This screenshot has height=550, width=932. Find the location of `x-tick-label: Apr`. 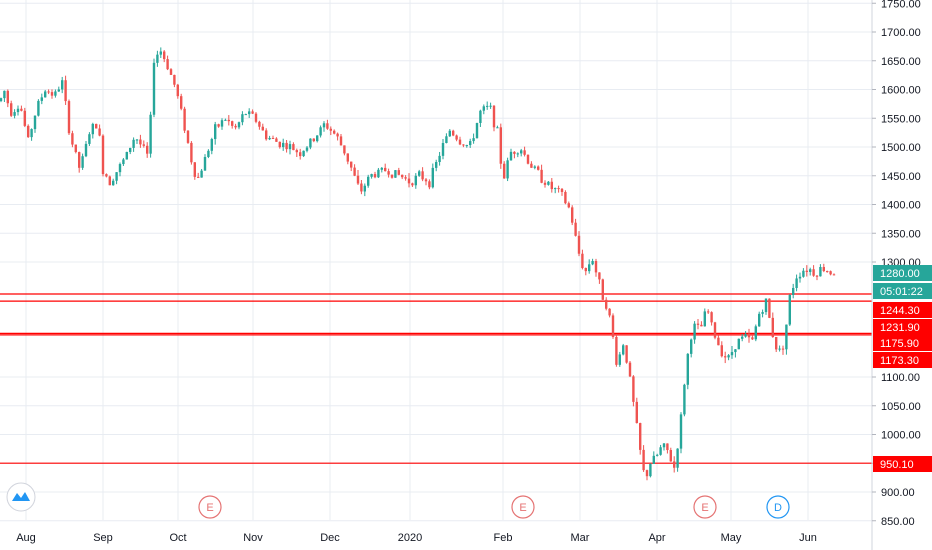

x-tick-label: Apr is located at coordinates (656, 538).